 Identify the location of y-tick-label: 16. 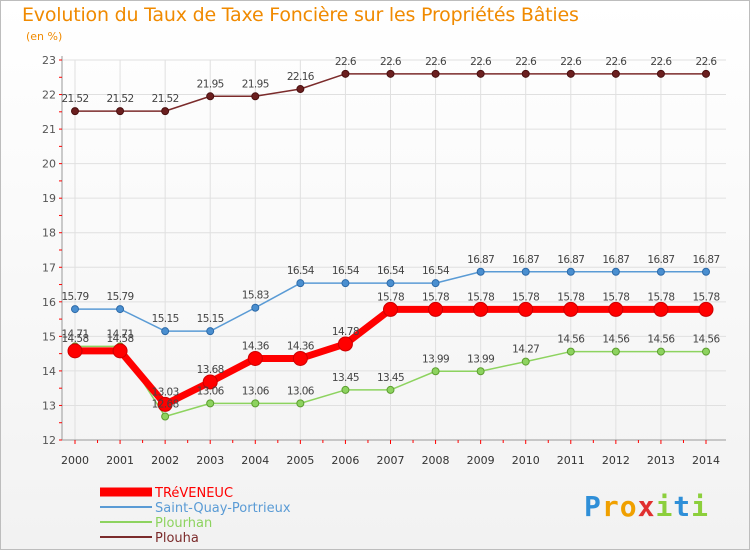
(49, 302).